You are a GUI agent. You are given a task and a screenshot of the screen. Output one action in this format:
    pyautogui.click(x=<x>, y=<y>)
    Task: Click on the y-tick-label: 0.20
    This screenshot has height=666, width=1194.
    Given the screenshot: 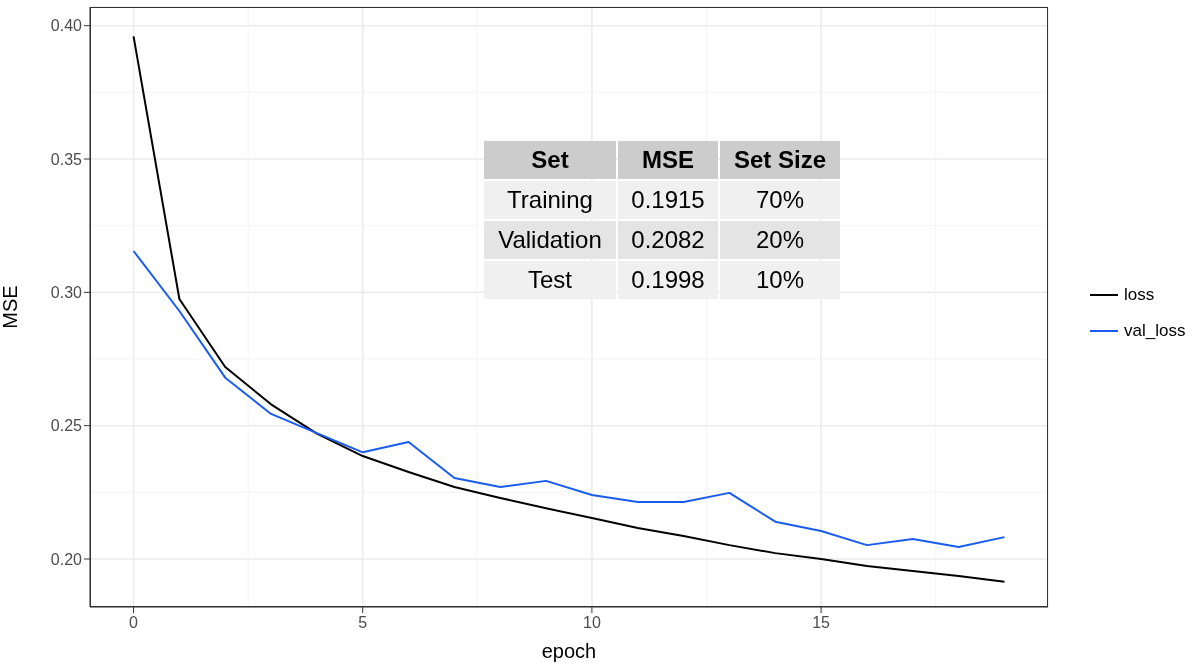 What is the action you would take?
    pyautogui.click(x=66, y=559)
    